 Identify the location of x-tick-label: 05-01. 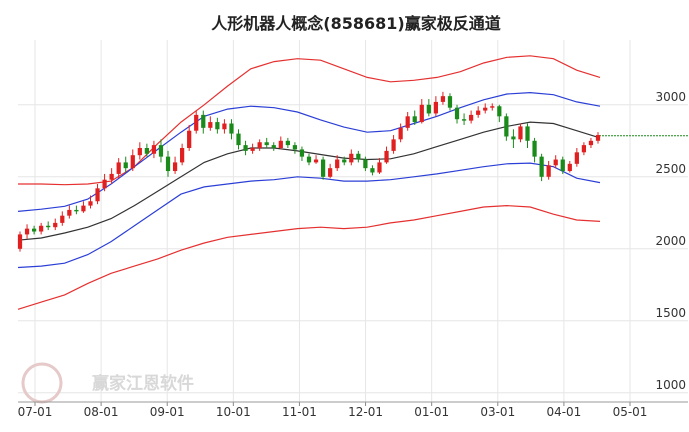
(630, 412).